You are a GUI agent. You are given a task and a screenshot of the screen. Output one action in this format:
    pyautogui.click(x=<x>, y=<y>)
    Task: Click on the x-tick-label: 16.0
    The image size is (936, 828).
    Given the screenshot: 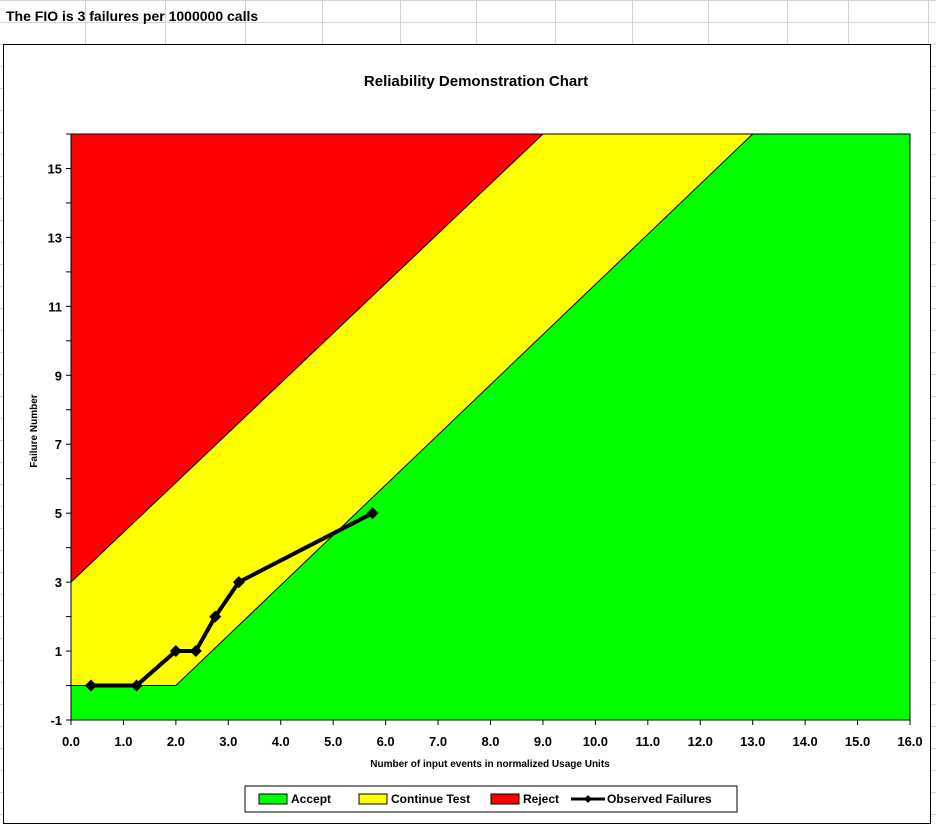 What is the action you would take?
    pyautogui.click(x=909, y=741)
    